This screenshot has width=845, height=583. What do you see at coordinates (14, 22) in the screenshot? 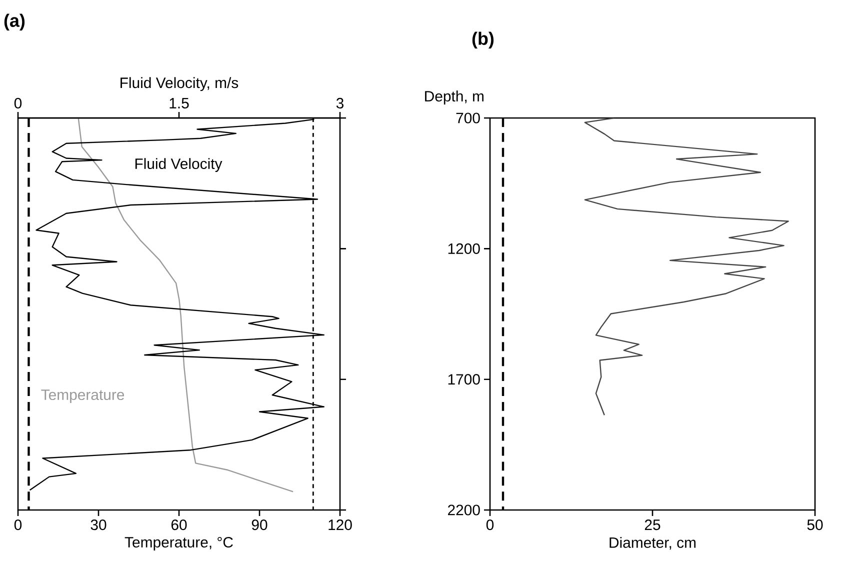
I see `chart-title: (a)` at bounding box center [14, 22].